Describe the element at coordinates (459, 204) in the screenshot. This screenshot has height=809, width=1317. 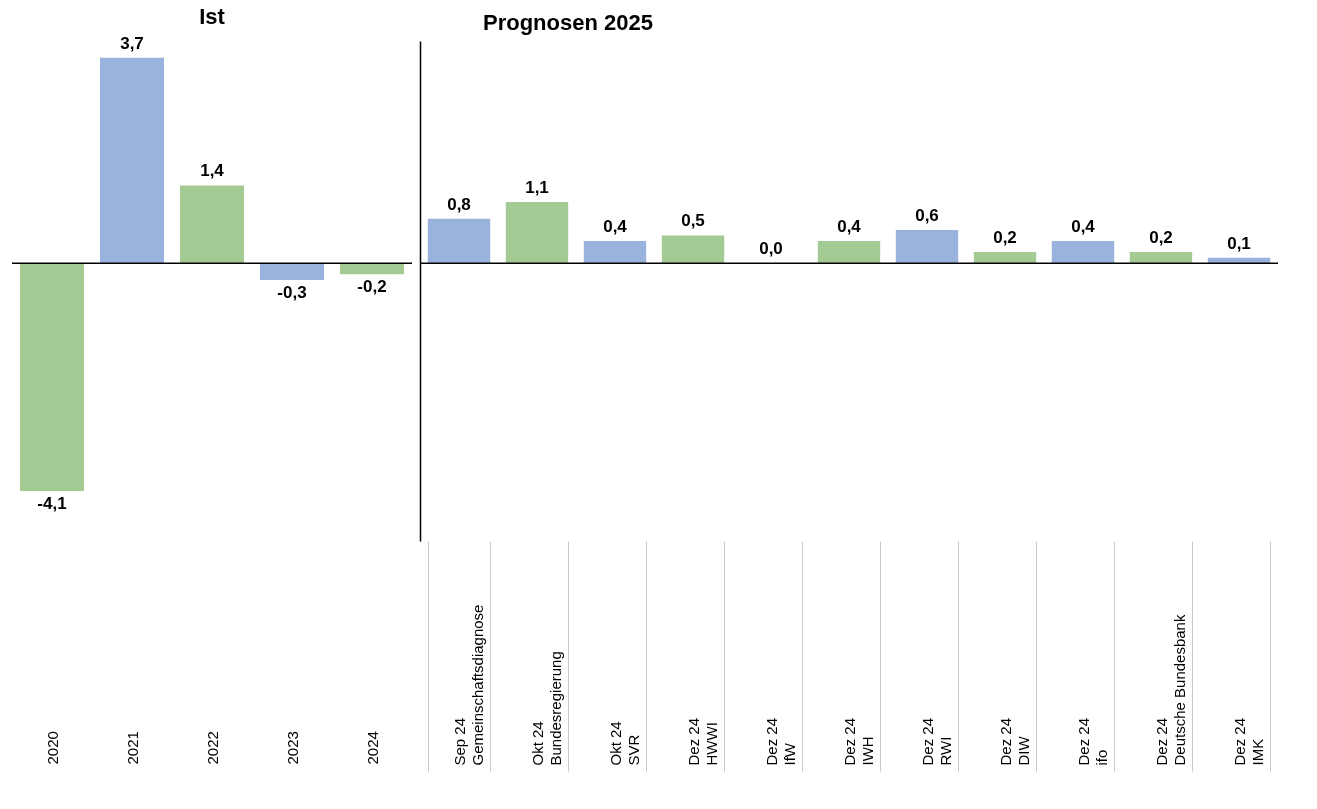
I see `data-label: 0,8` at that location.